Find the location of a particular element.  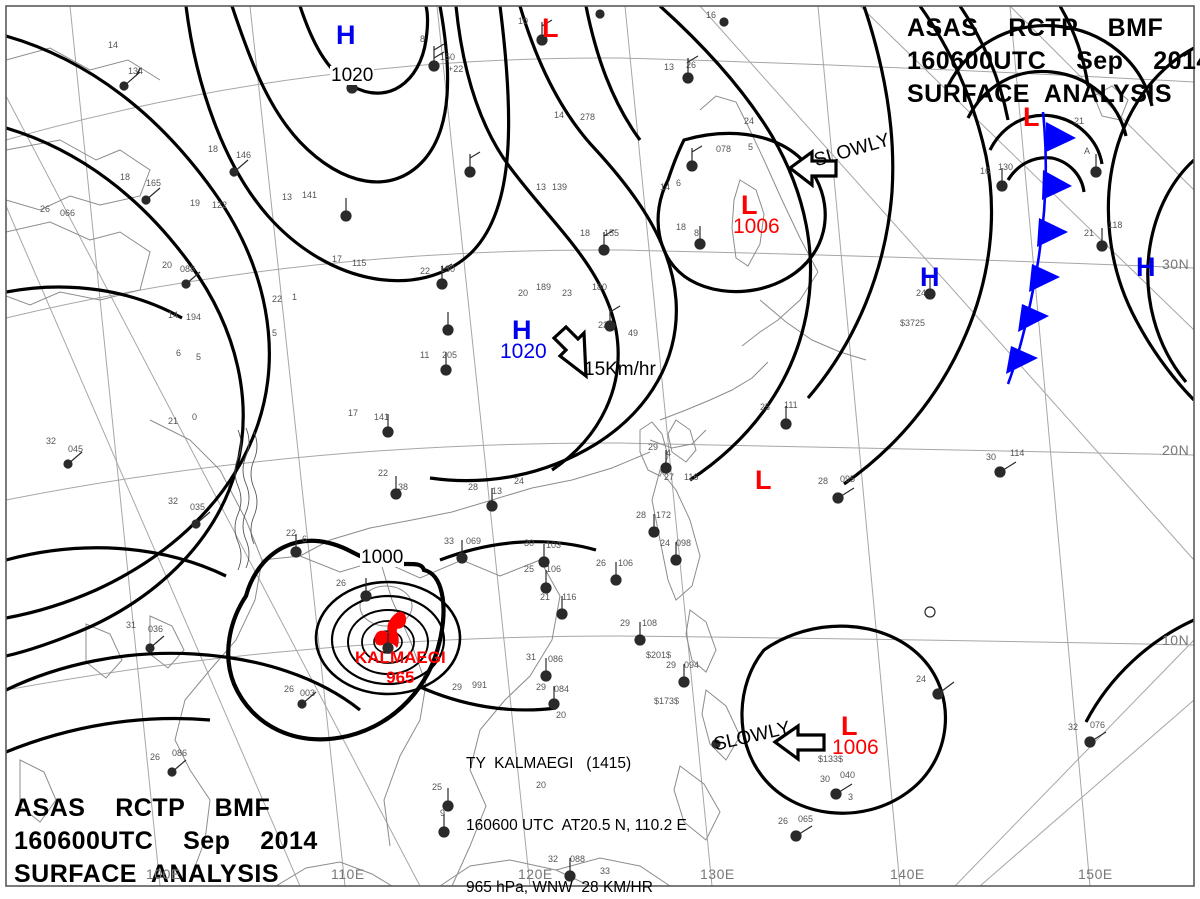

svg-text: 069 is located at coordinates (473, 541).